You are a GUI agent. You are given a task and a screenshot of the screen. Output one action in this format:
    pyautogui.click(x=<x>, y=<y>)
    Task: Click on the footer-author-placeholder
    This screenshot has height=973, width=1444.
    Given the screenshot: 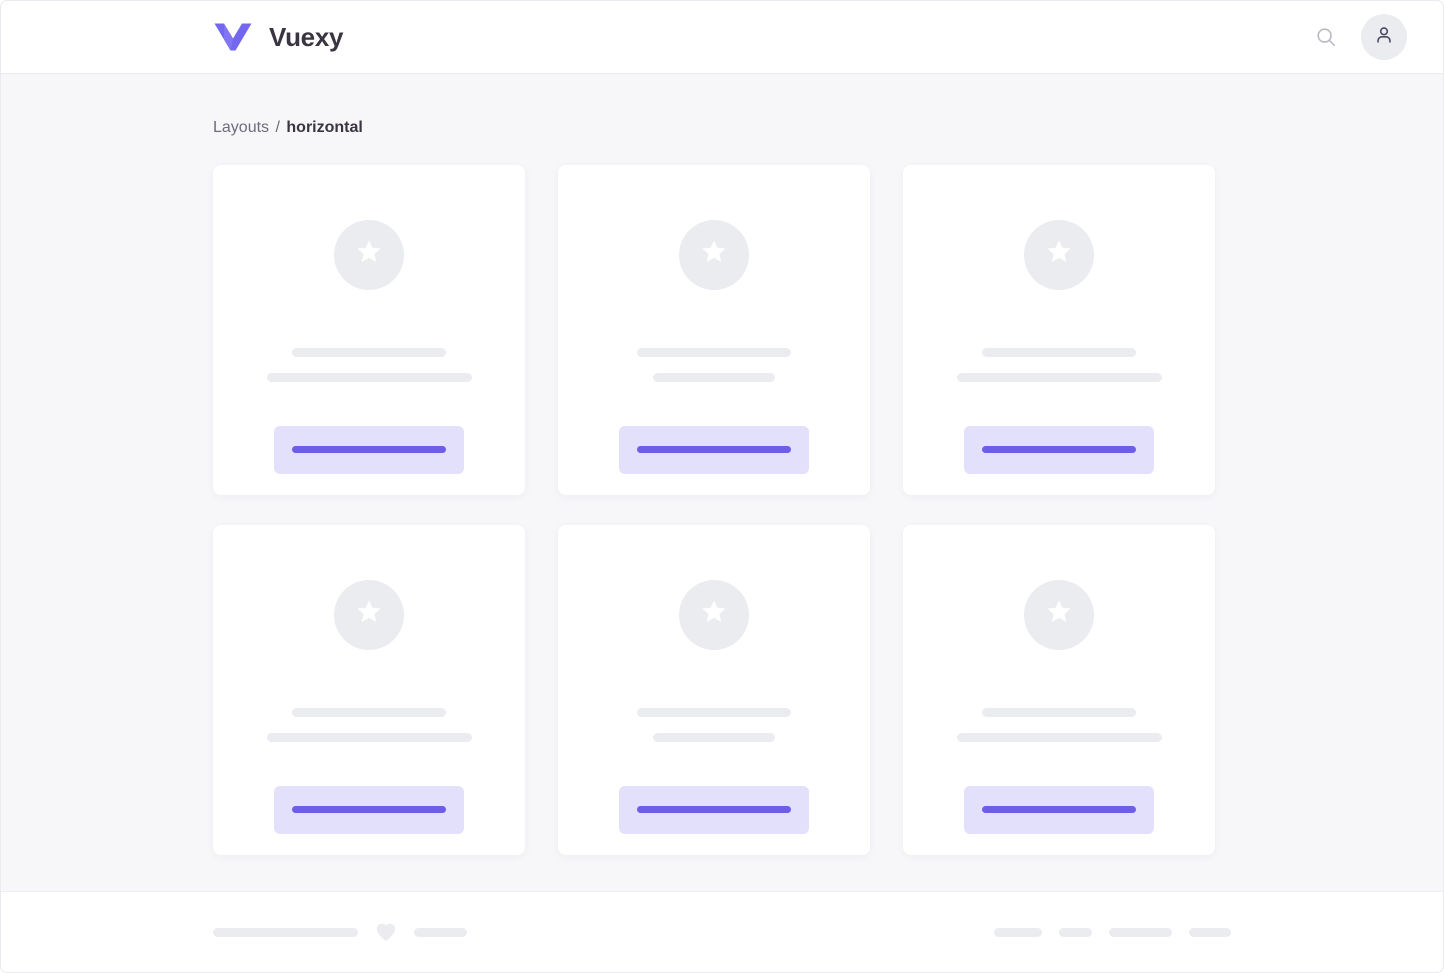 What is the action you would take?
    pyautogui.click(x=440, y=932)
    